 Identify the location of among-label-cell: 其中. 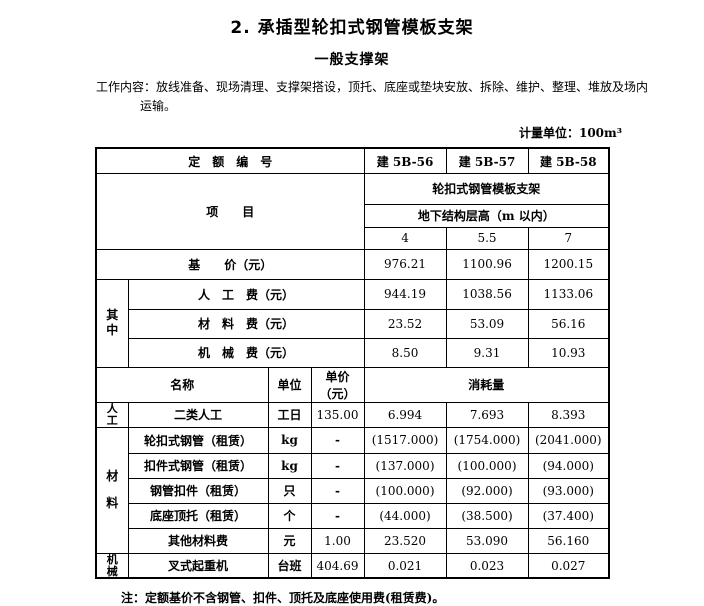
(112, 323).